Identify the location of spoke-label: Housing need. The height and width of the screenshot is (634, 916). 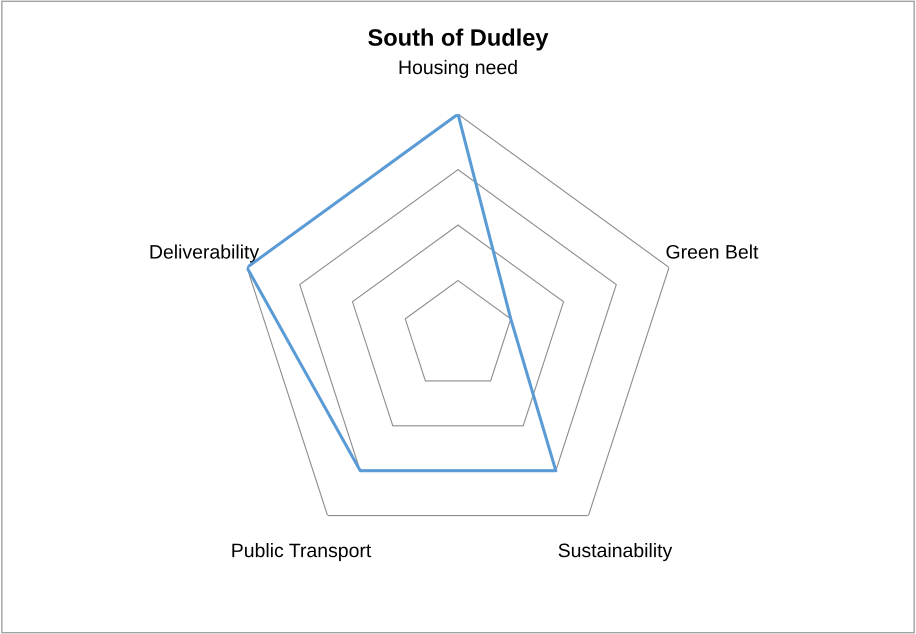
(458, 69).